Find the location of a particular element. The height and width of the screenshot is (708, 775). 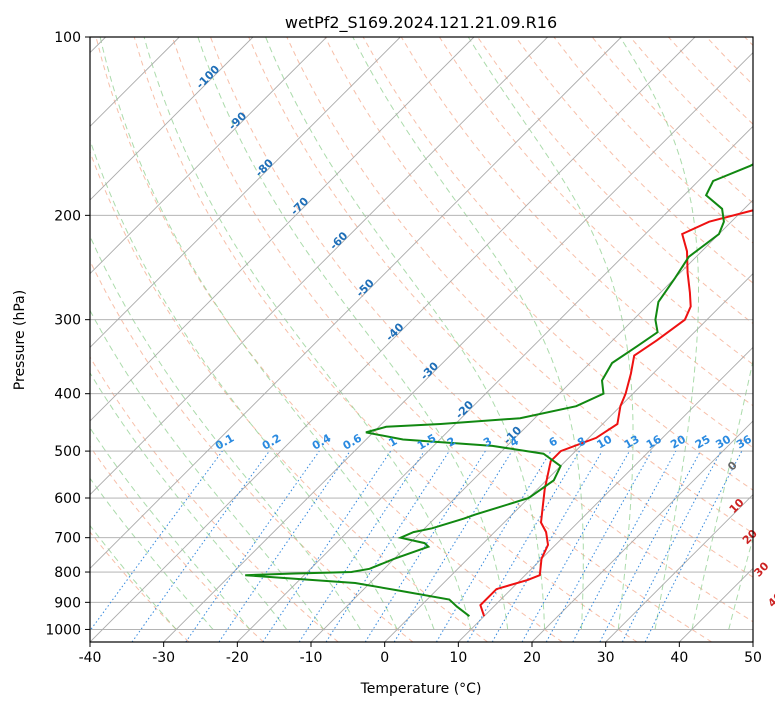

x-tick-label: -30 is located at coordinates (163, 658).